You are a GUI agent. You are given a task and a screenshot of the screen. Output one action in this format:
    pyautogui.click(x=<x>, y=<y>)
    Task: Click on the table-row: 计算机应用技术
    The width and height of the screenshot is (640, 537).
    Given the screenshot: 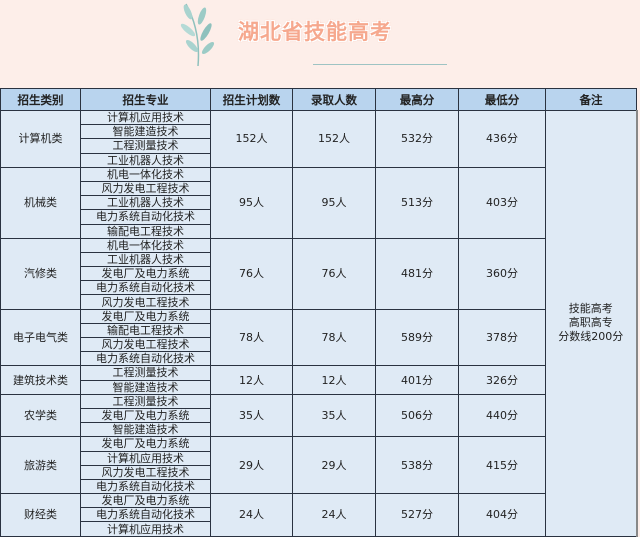 What is the action you would take?
    pyautogui.click(x=319, y=458)
    